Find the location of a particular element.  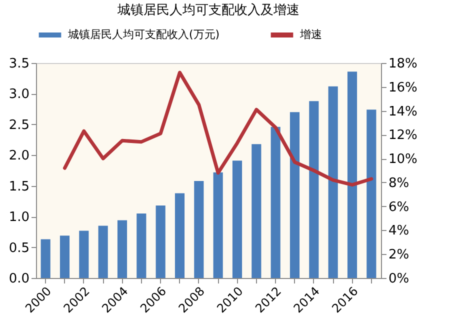

legend-label: 城镇居民人均可支配收入(万元) is located at coordinates (143, 34).